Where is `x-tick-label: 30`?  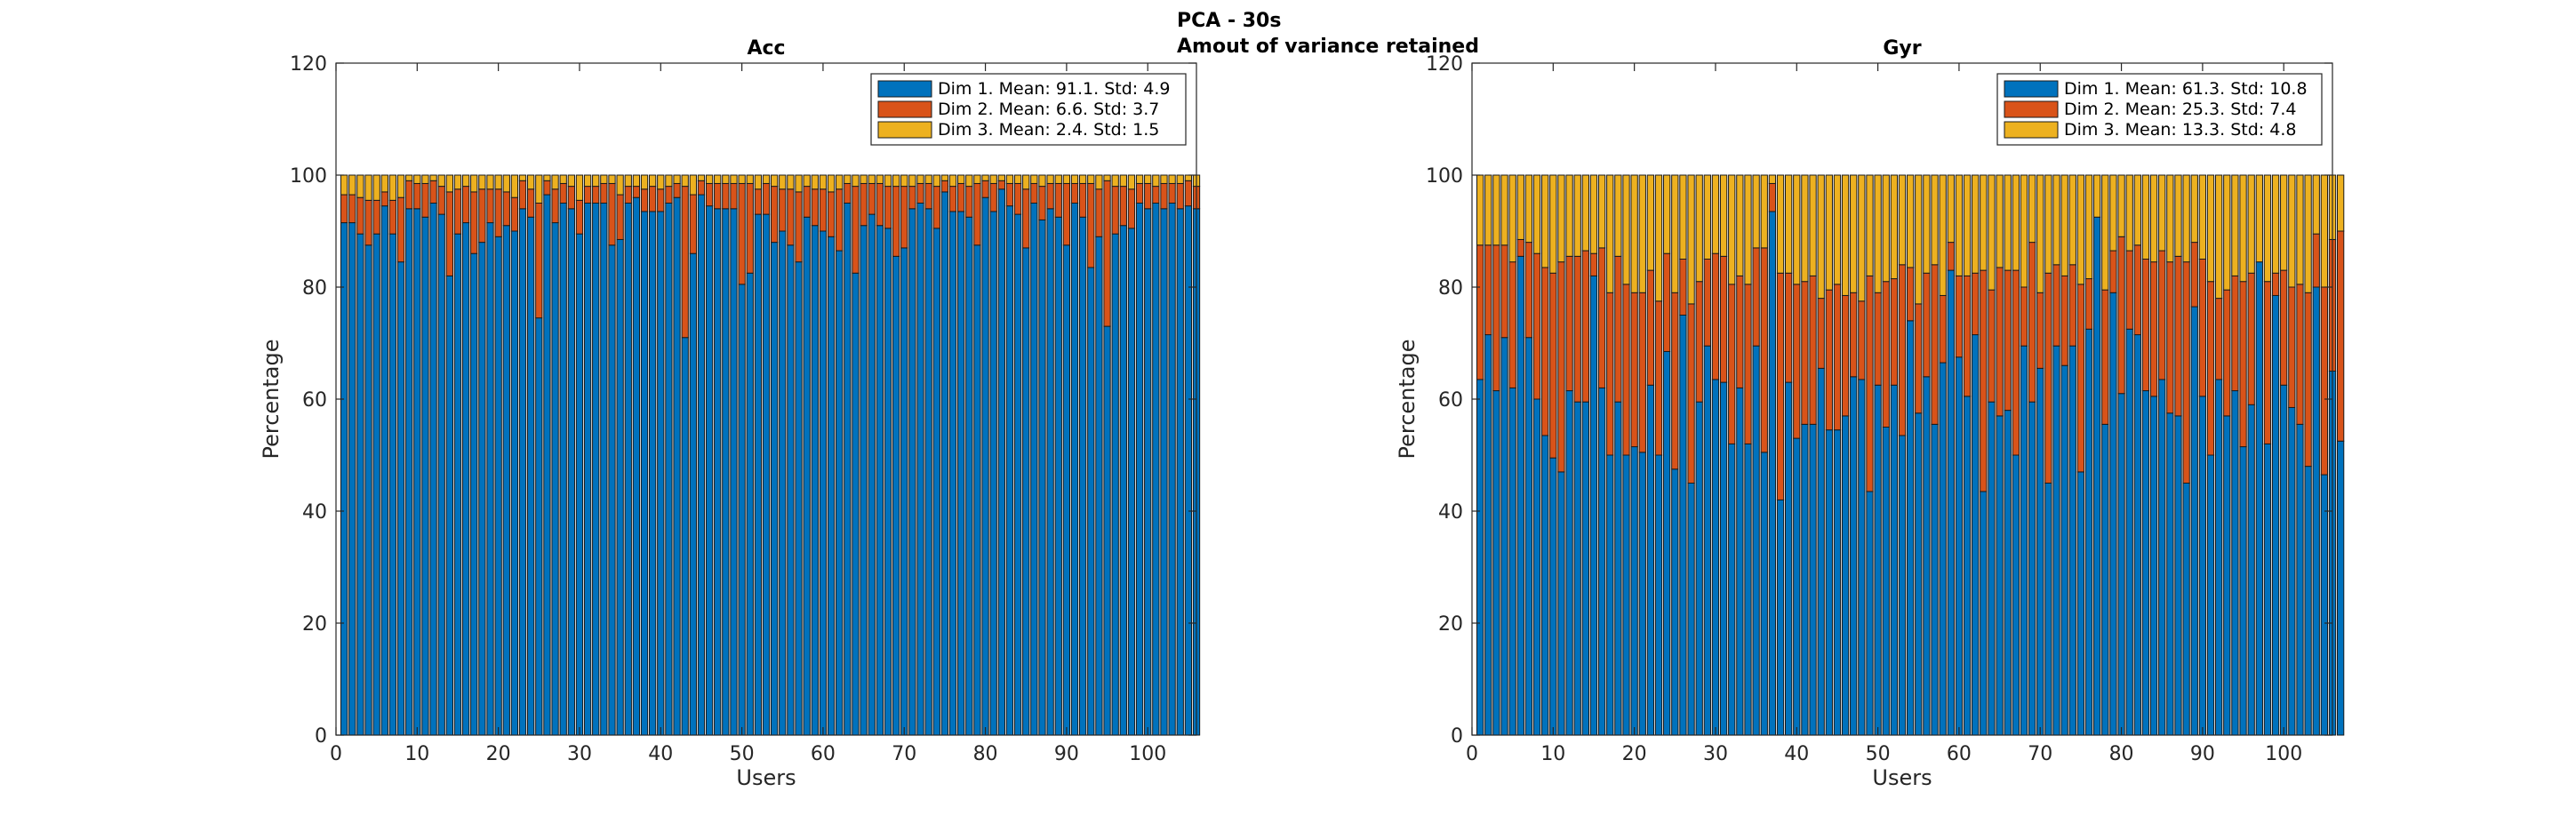
x-tick-label: 30 is located at coordinates (579, 754).